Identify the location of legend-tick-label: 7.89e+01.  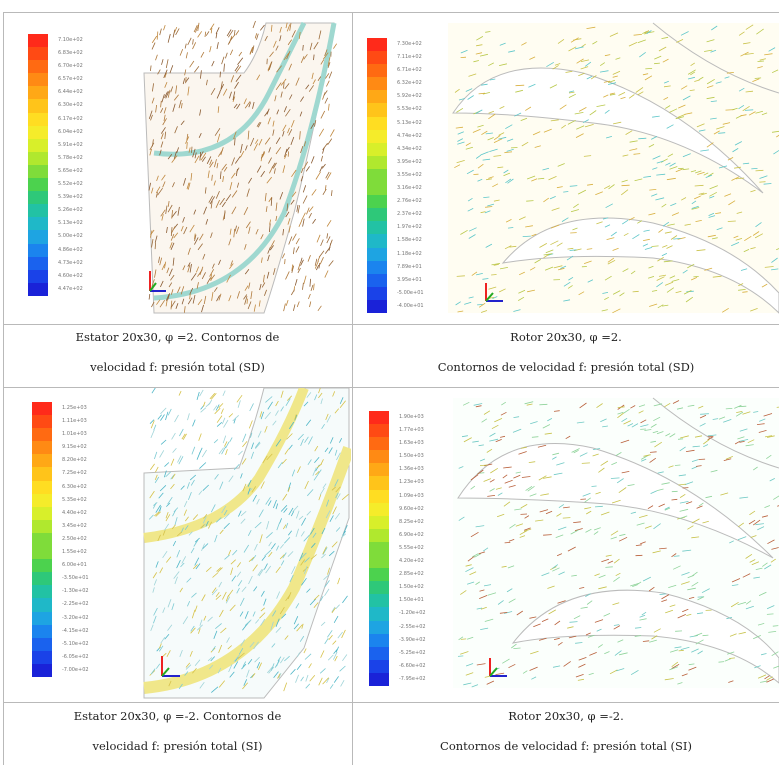
(409, 266).